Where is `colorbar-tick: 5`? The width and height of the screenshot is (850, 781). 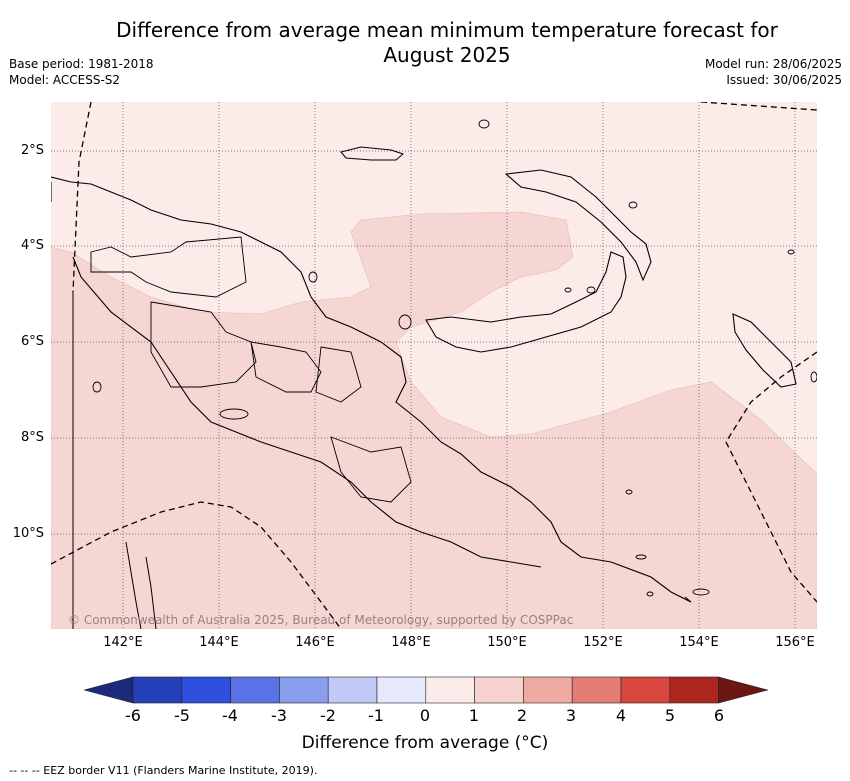 colorbar-tick: 5 is located at coordinates (670, 715).